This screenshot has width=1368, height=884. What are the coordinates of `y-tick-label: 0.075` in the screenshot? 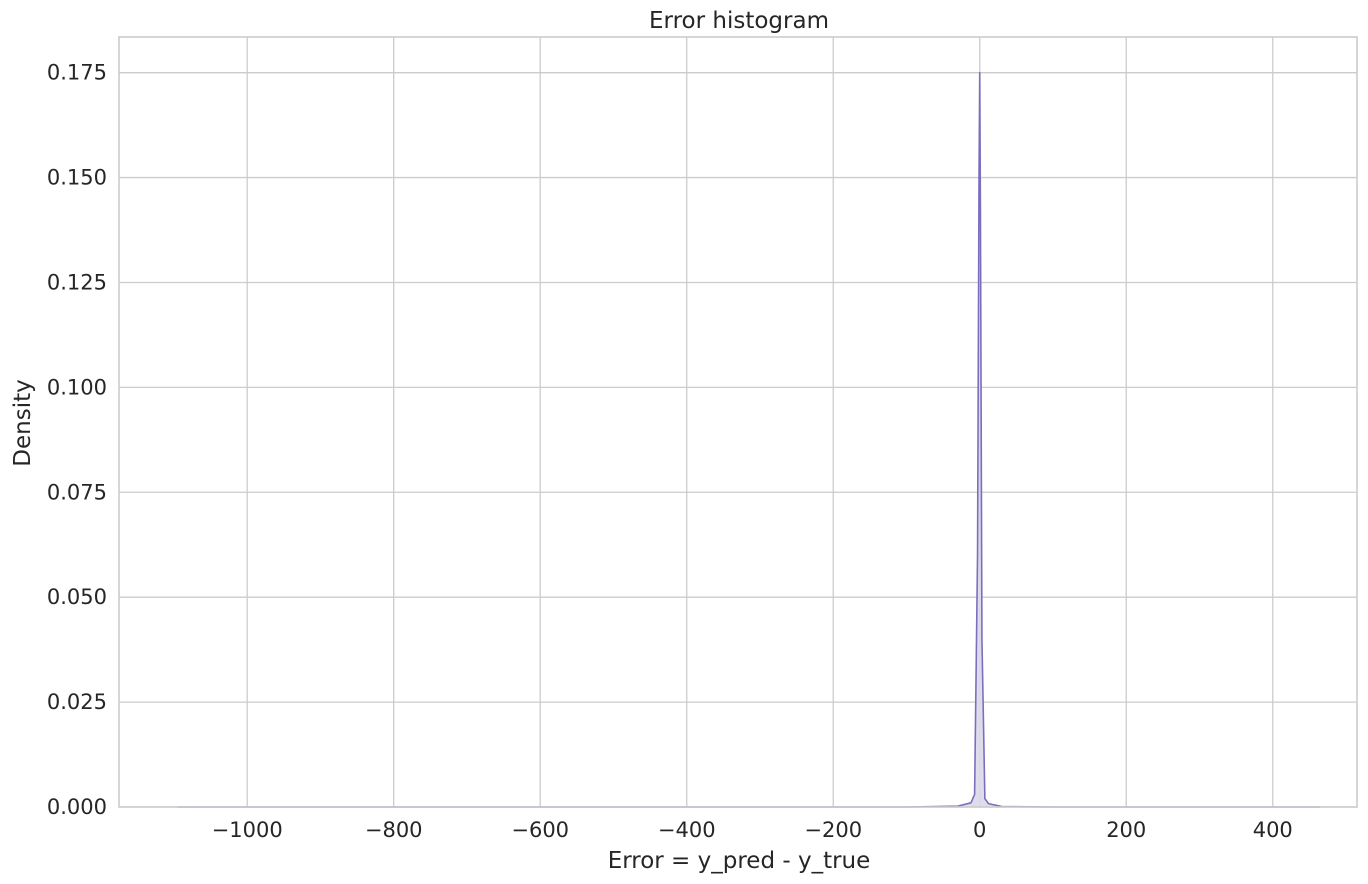 It's located at (77, 492).